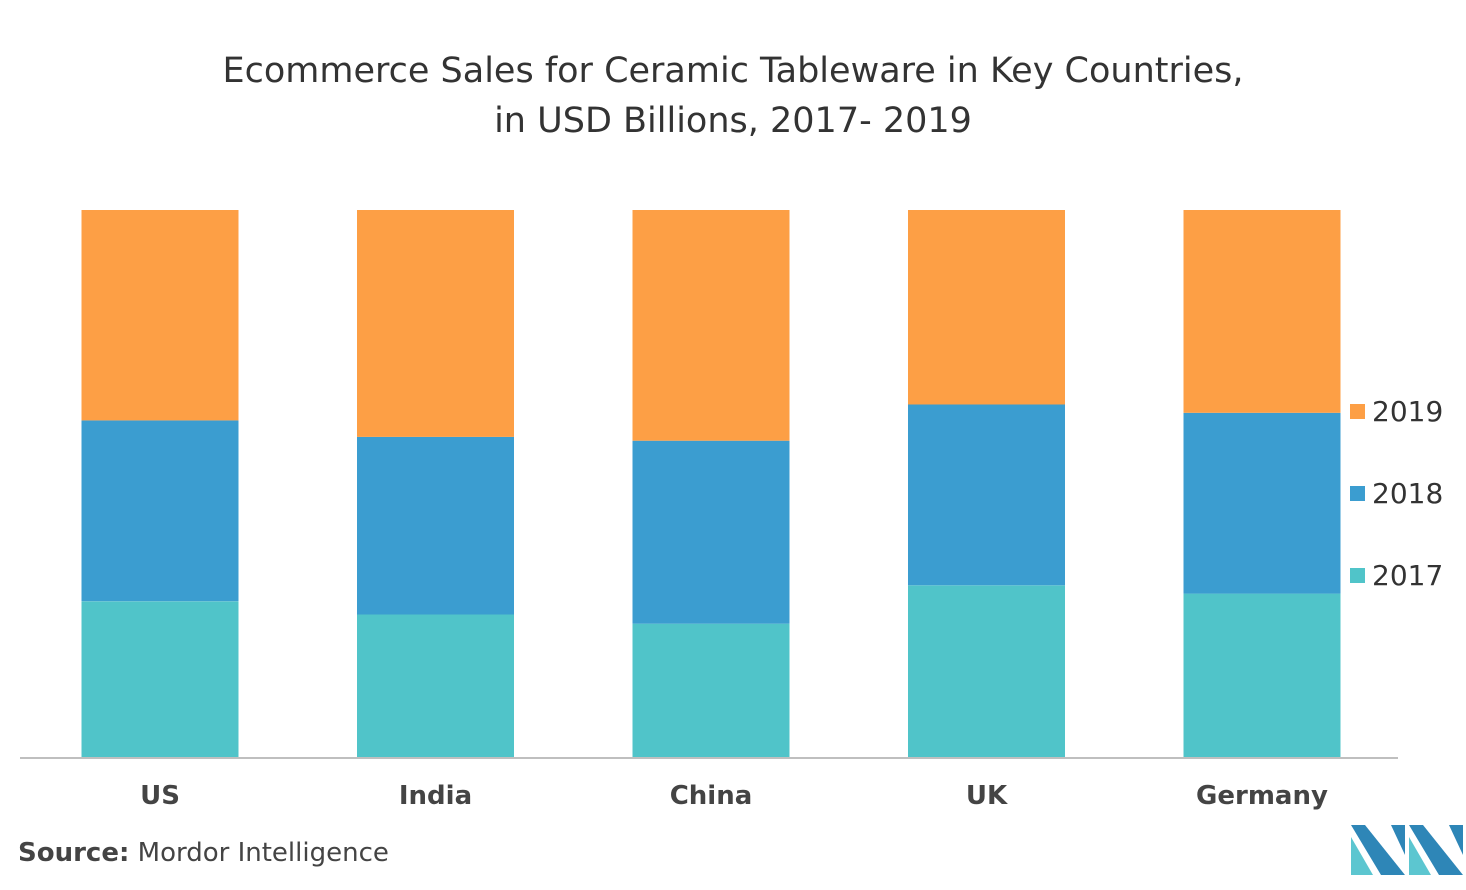 This screenshot has height=890, width=1466. I want to click on bar-germany-2018, so click(1262, 503).